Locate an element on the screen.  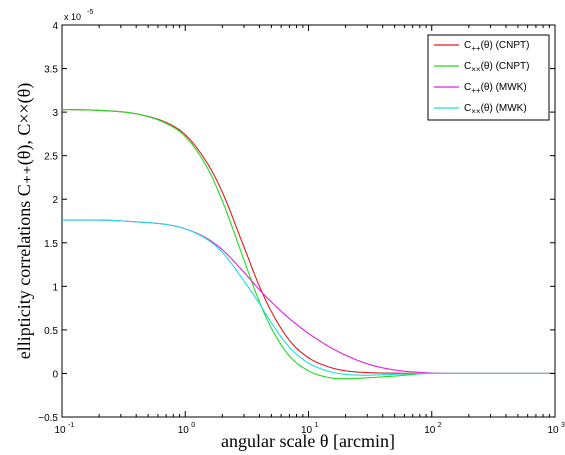
x-tick-exponent: 1 is located at coordinates (317, 425).